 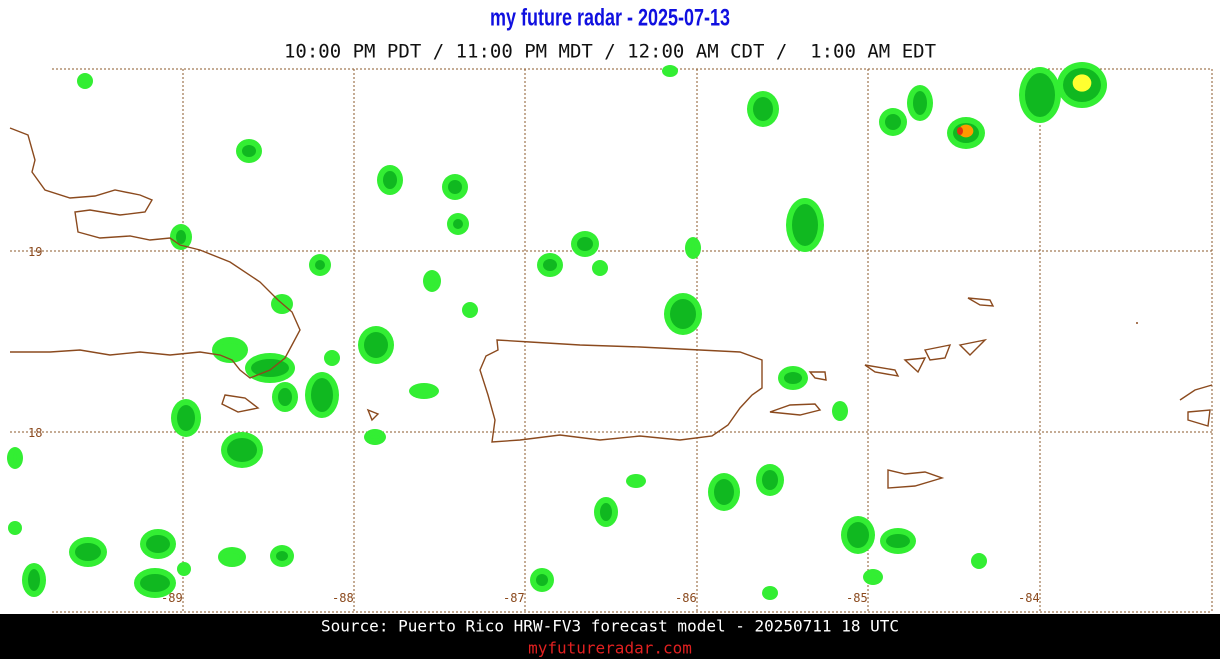 I want to click on site-link: myfutureradar.com, so click(x=610, y=648).